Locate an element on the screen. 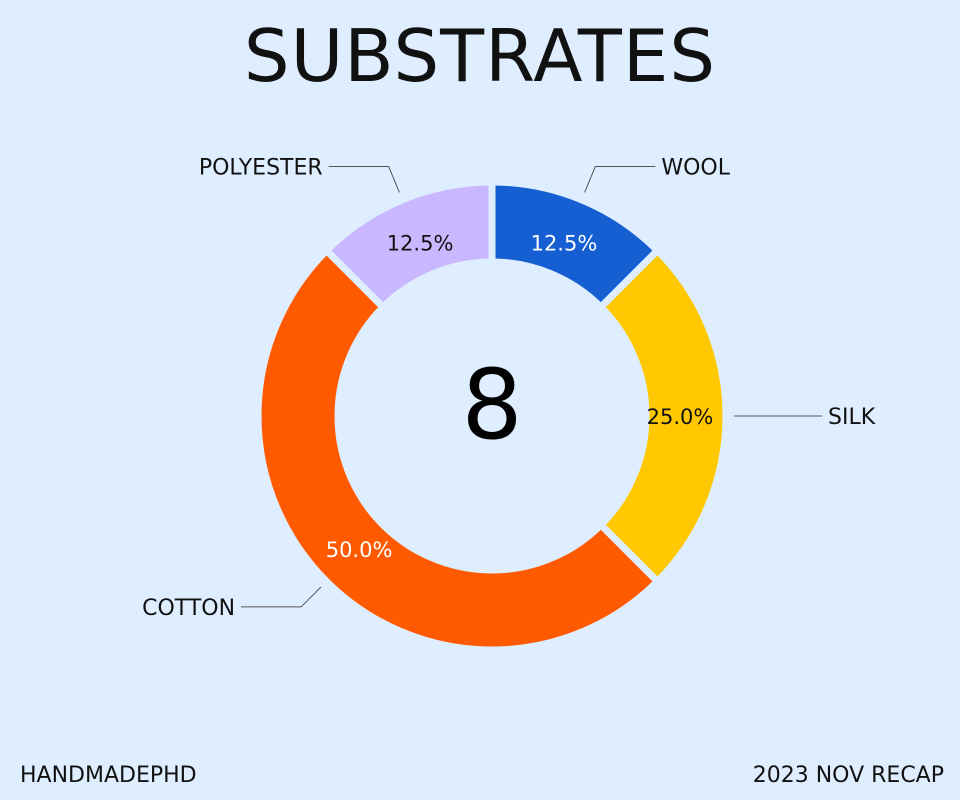  chart-title: SUBSTRATES is located at coordinates (480, 56).